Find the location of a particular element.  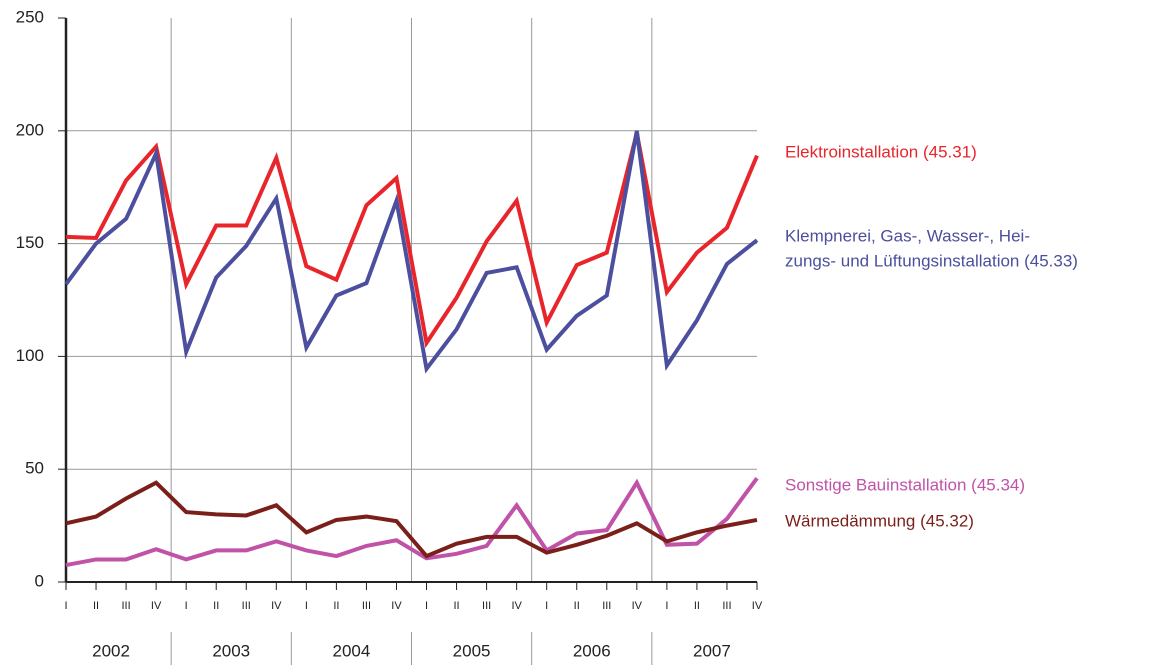

year-label: 2006 is located at coordinates (592, 650).